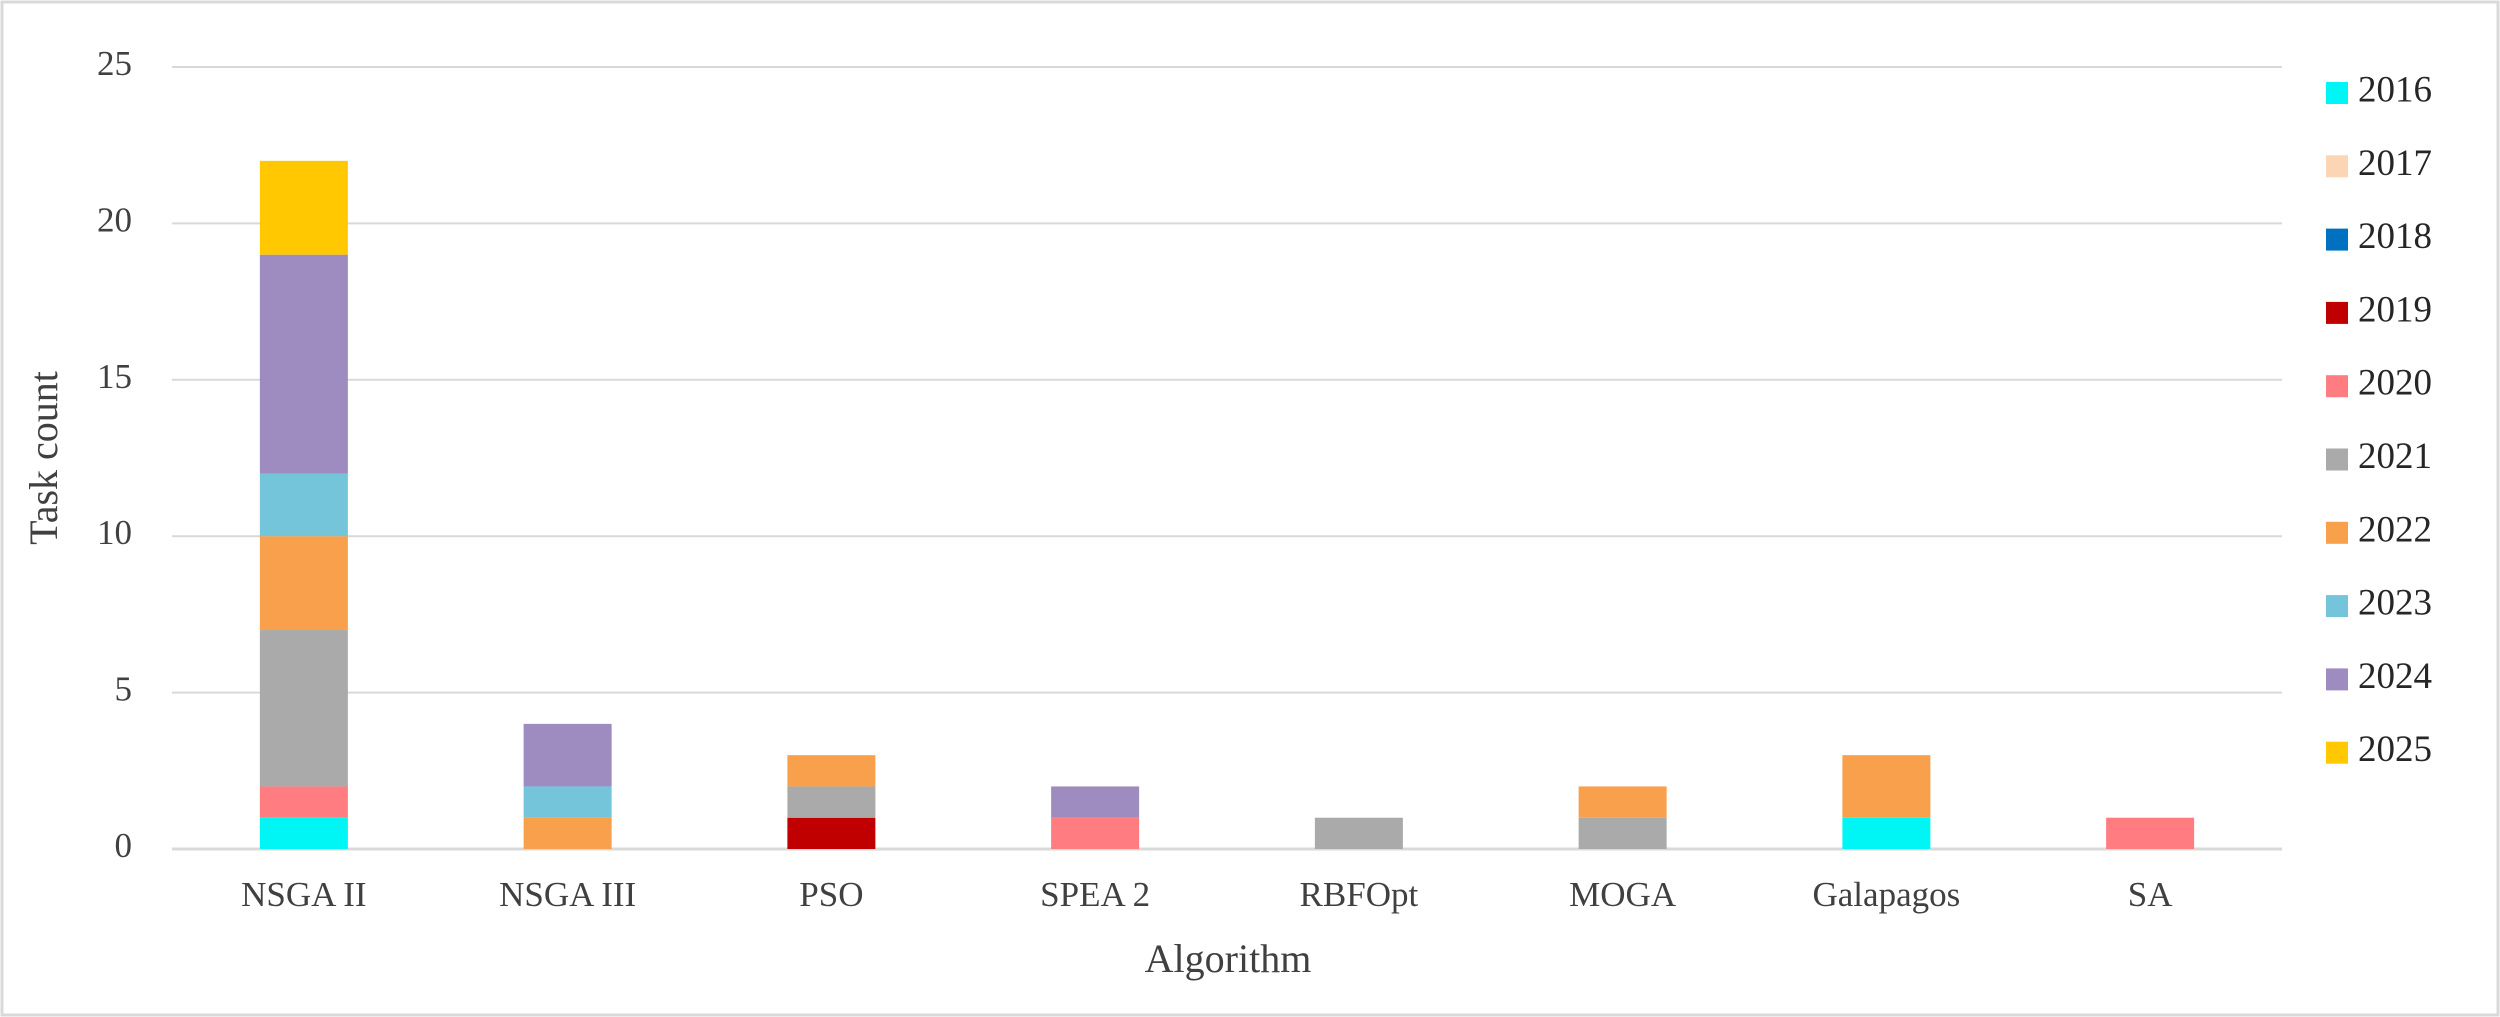  I want to click on legend-label: 2019, so click(2395, 309).